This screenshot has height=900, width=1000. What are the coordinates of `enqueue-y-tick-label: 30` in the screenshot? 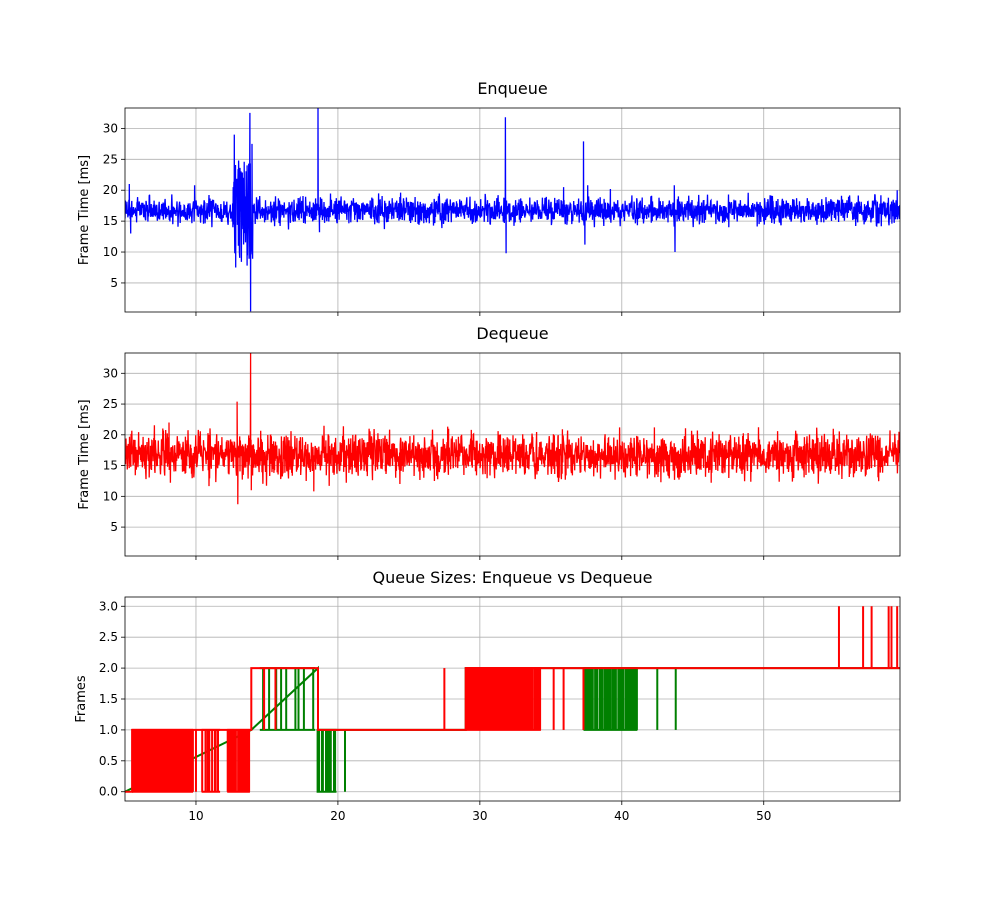 It's located at (110, 128).